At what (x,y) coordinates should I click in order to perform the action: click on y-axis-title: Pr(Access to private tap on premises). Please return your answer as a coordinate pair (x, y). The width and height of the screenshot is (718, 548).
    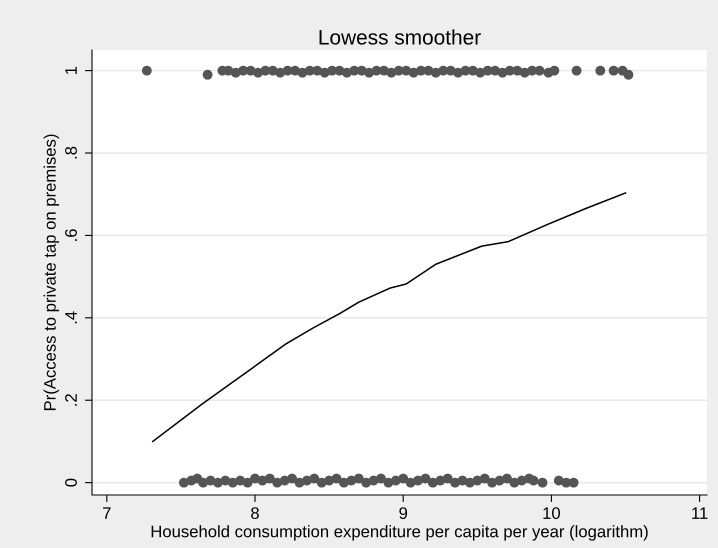
    Looking at the image, I should click on (52, 272).